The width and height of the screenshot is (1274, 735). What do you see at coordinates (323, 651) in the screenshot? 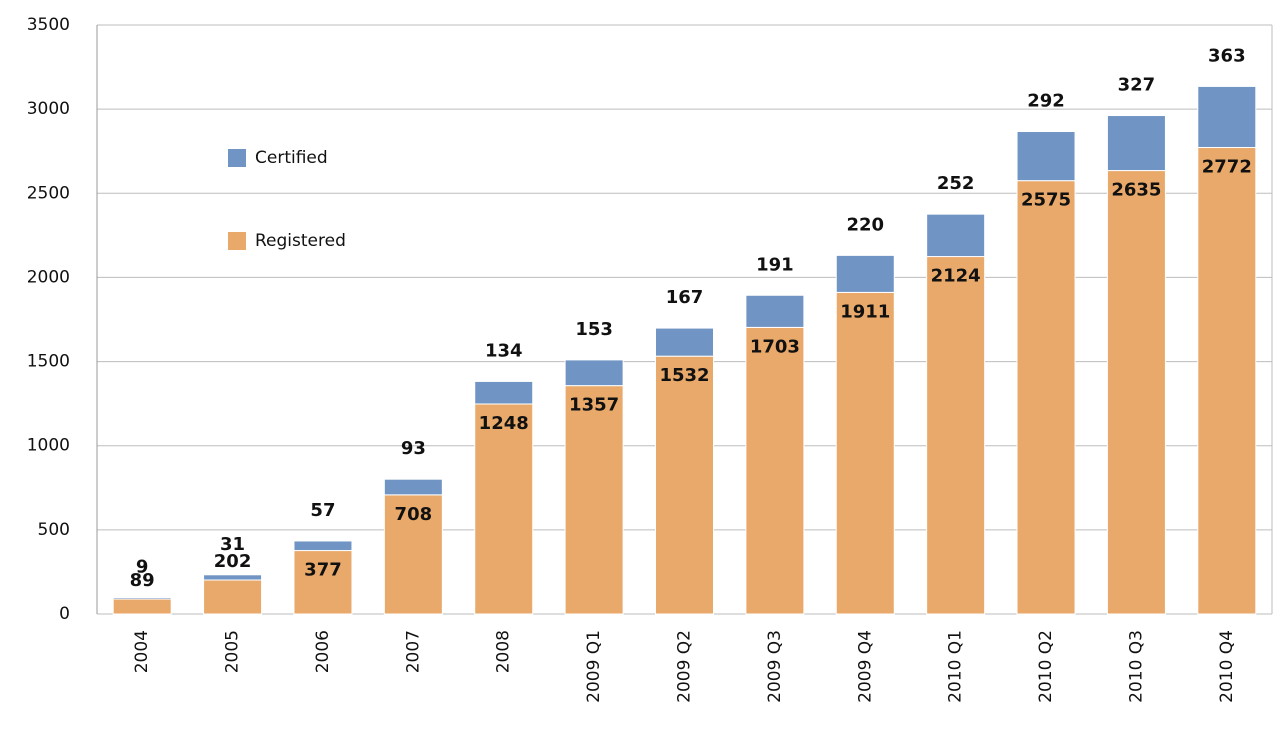
I see `x-tick-label: 2006` at bounding box center [323, 651].